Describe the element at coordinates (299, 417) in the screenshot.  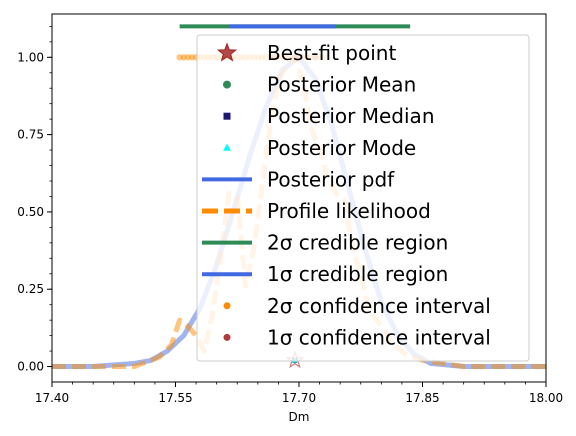
I see `x-axis-label: Dm` at that location.